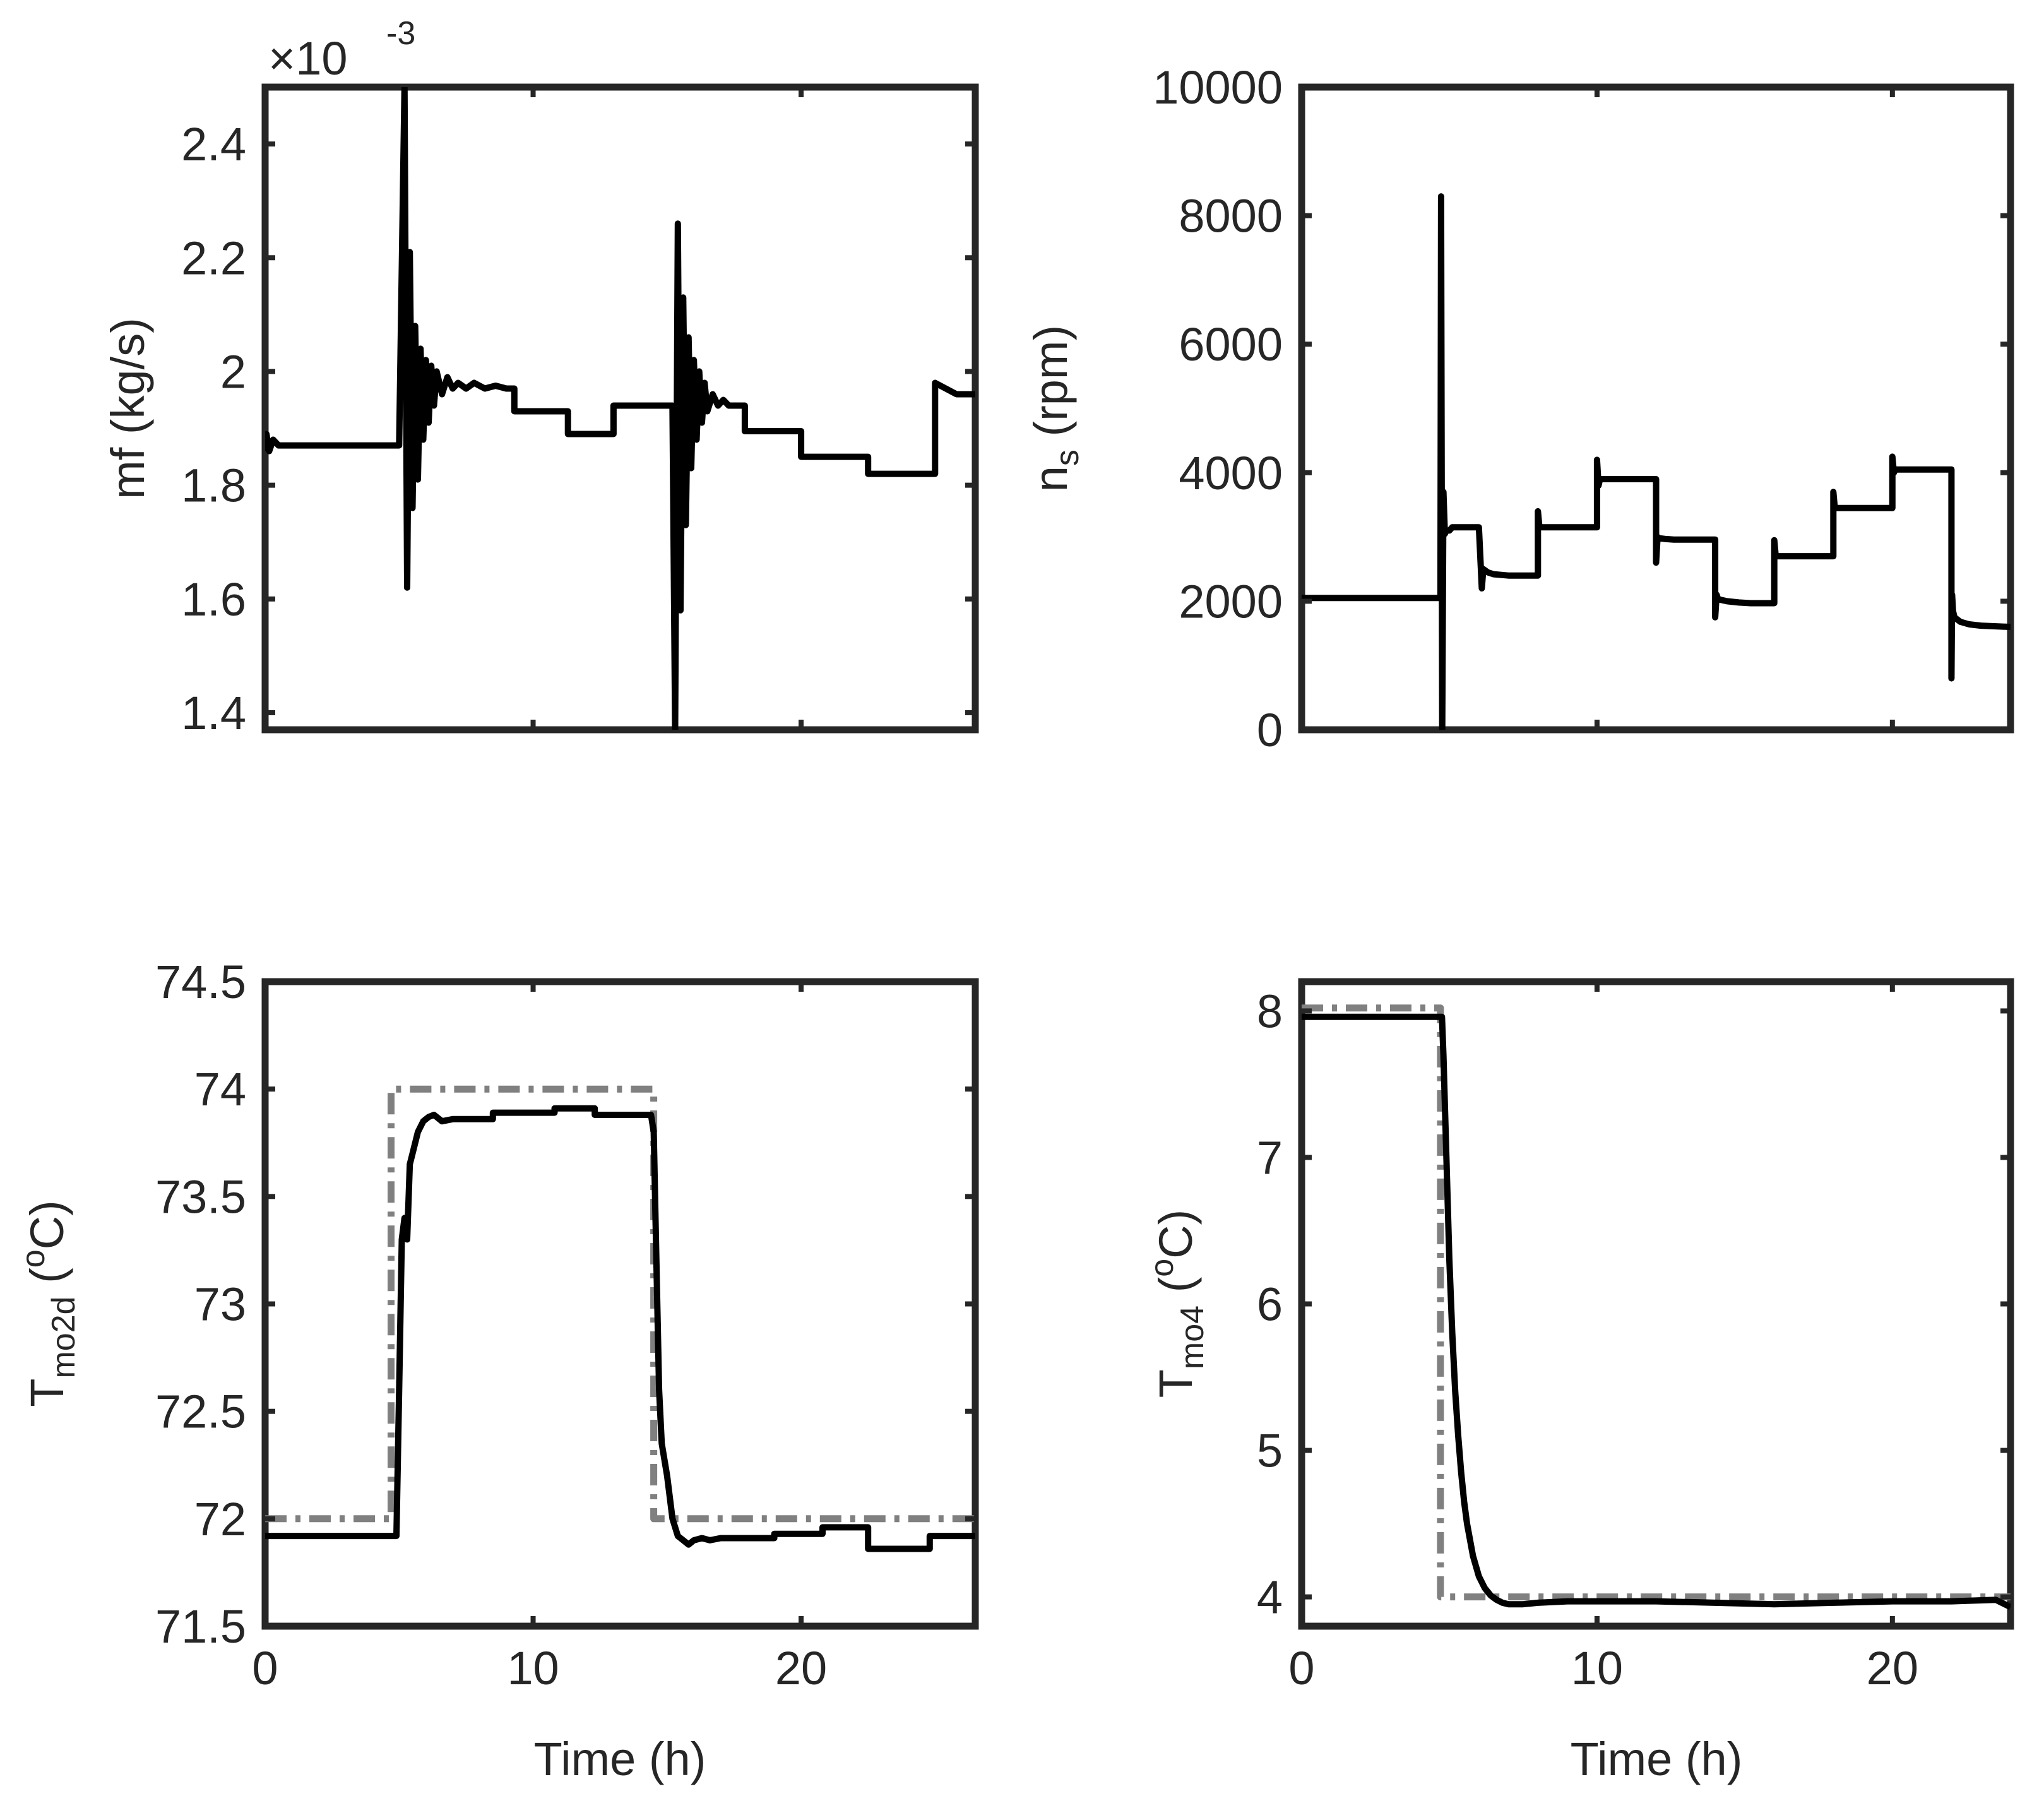 Image resolution: width=2044 pixels, height=1796 pixels. What do you see at coordinates (1051, 387) in the screenshot?
I see `ns-ylabel-suffix: (rpm)` at bounding box center [1051, 387].